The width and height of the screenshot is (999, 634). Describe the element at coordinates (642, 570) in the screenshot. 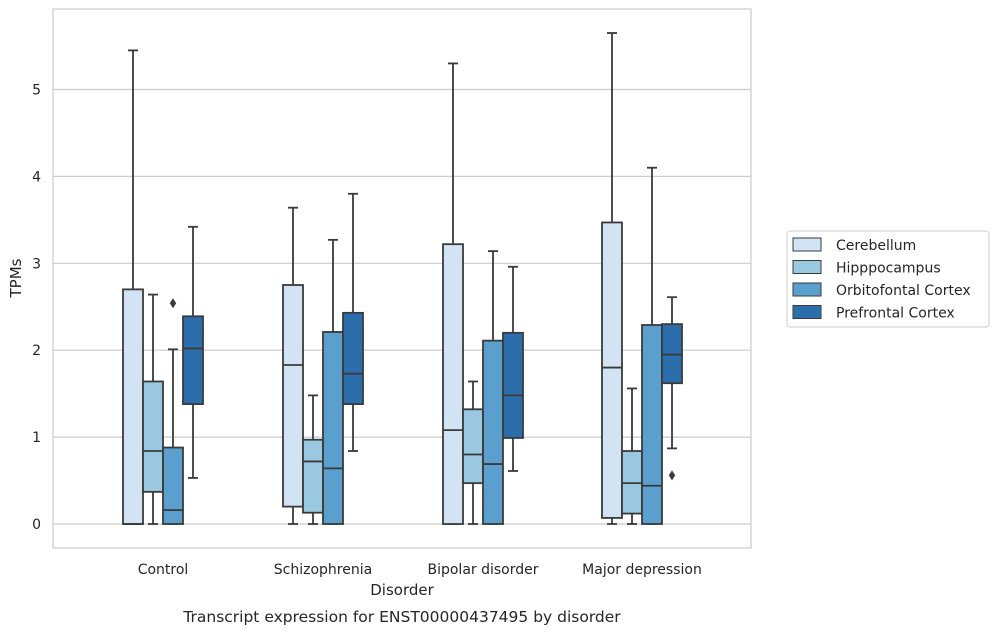

I see `x-tick-label: Major depression` at that location.